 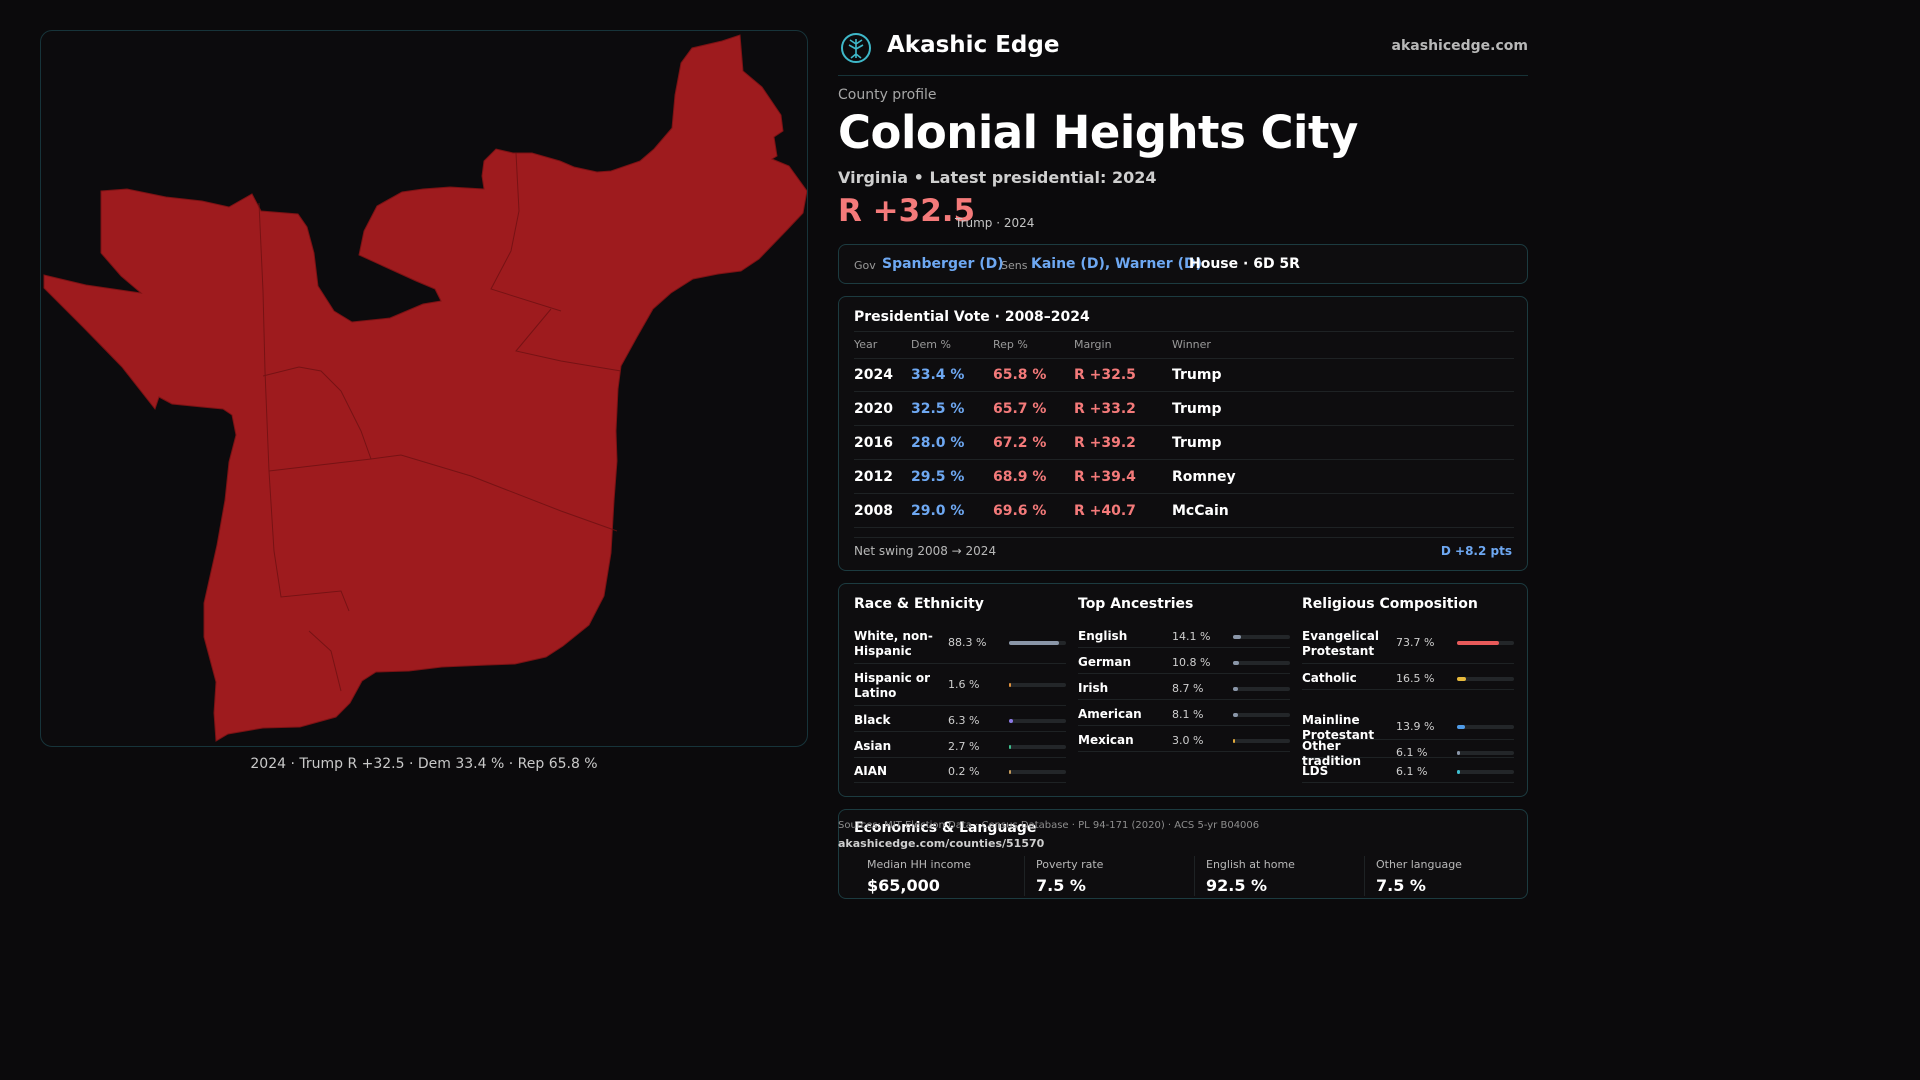 What do you see at coordinates (1340, 643) in the screenshot?
I see `item-label: Evangelical Protestant` at bounding box center [1340, 643].